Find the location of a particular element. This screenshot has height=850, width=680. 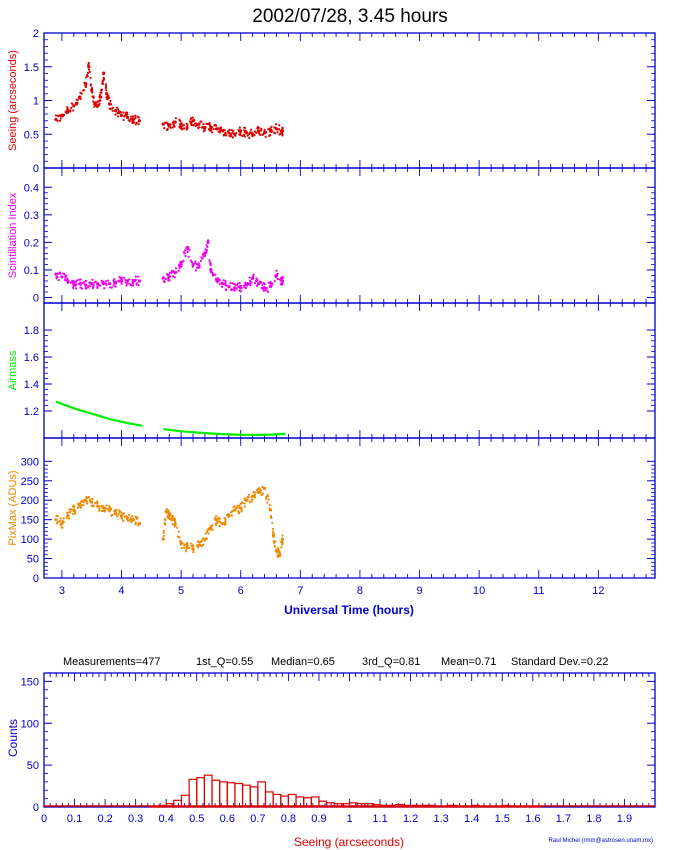

time-tick-label: 9 is located at coordinates (419, 591).